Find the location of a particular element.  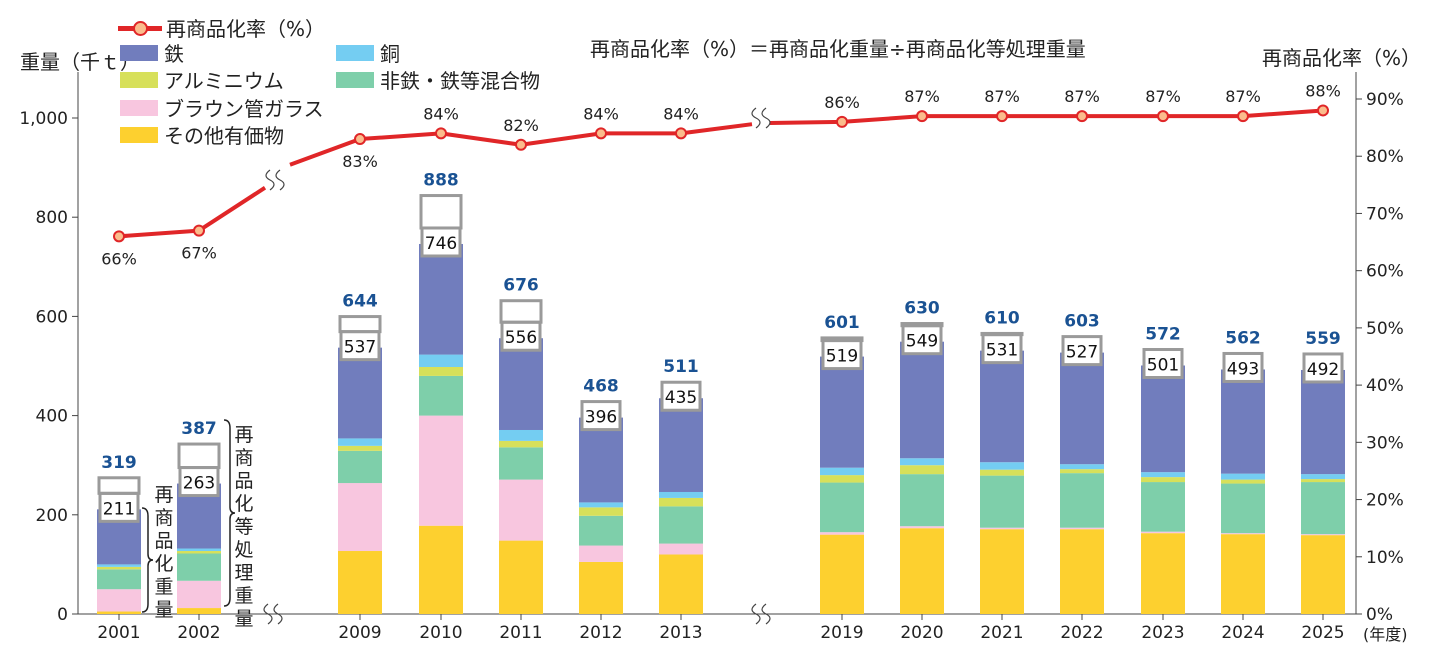

x-tick-label: 2024 is located at coordinates (1242, 633).